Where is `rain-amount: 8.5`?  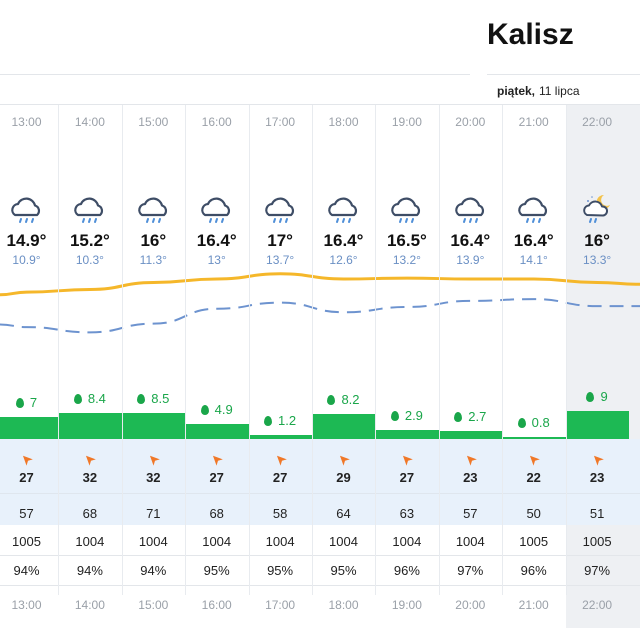
rain-amount: 8.5 is located at coordinates (153, 398).